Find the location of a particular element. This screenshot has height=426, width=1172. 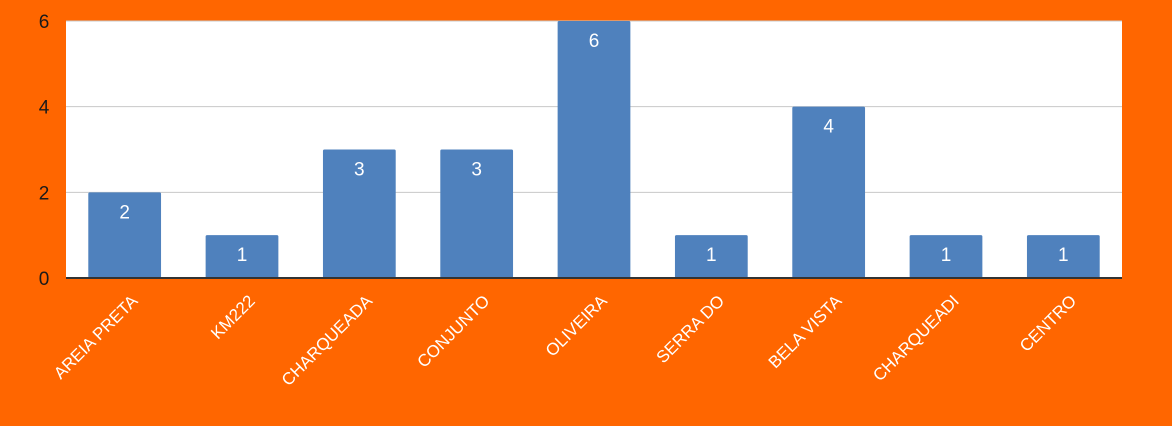

x-category-label: CENTRO is located at coordinates (1048, 323).